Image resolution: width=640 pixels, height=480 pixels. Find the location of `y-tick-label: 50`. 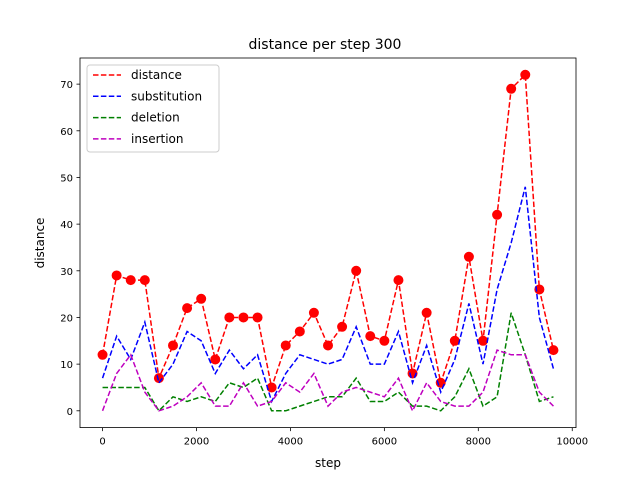

y-tick-label: 50 is located at coordinates (66, 178).